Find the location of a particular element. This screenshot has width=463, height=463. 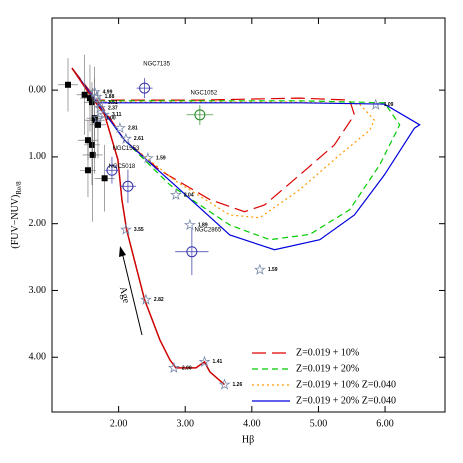

legend-label: Z=0.019 + 10% is located at coordinates (327, 352).